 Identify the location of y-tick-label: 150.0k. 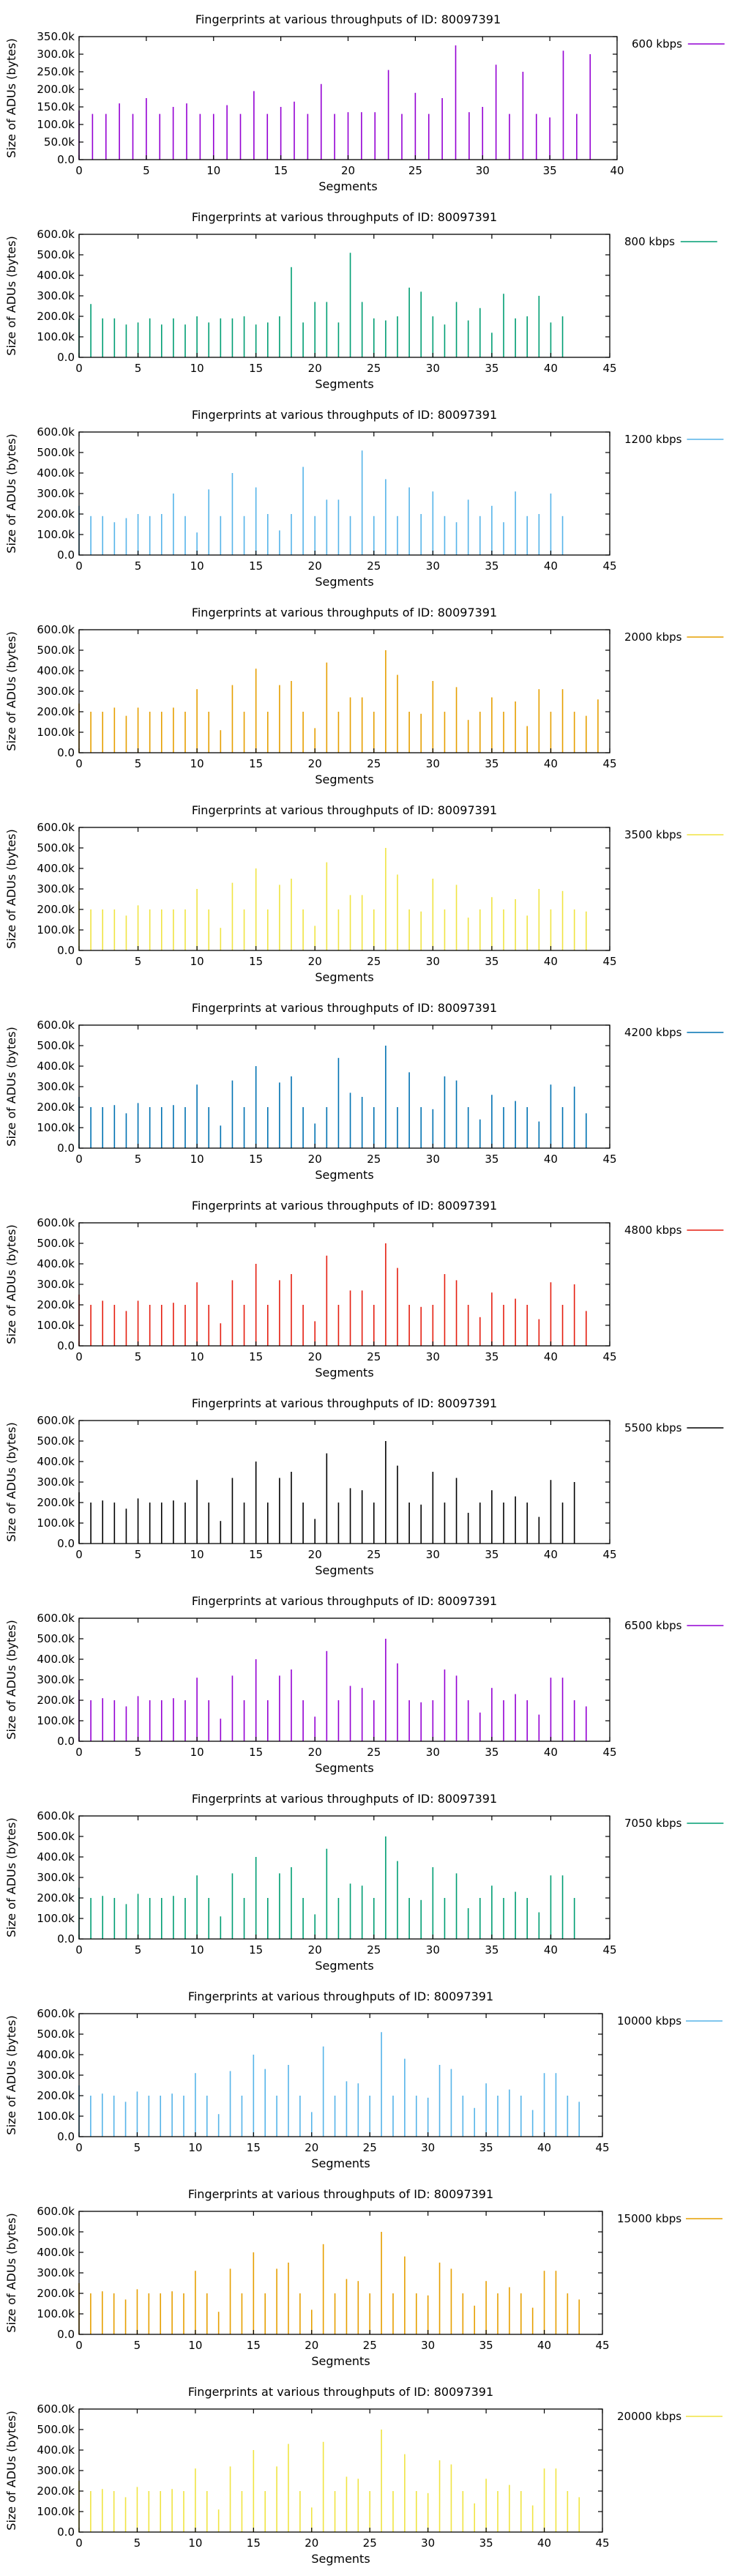
(56, 106).